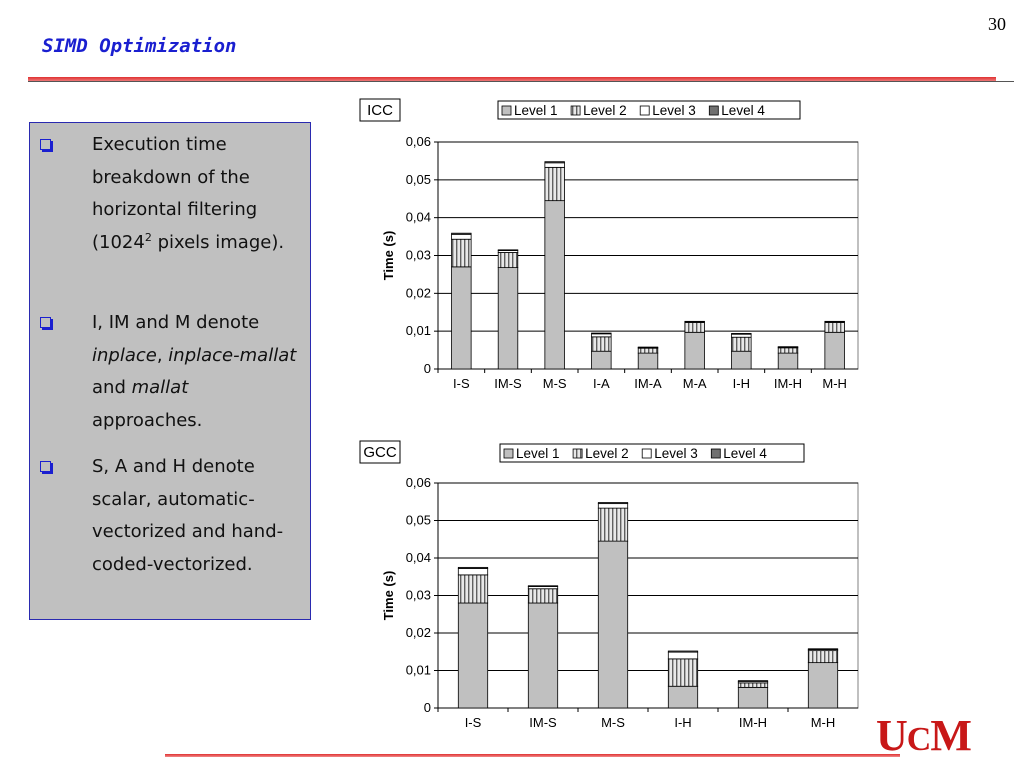  Describe the element at coordinates (521, 81) in the screenshot. I see `title-divider-line` at that location.